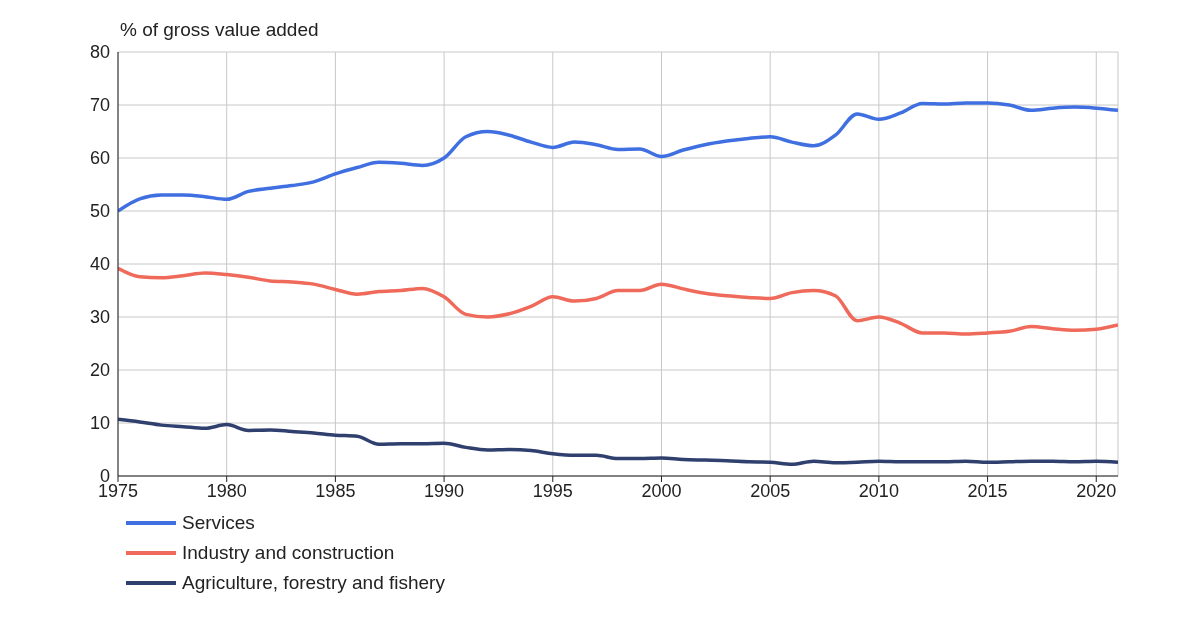  What do you see at coordinates (99, 211) in the screenshot?
I see `y-tick-label: 50` at bounding box center [99, 211].